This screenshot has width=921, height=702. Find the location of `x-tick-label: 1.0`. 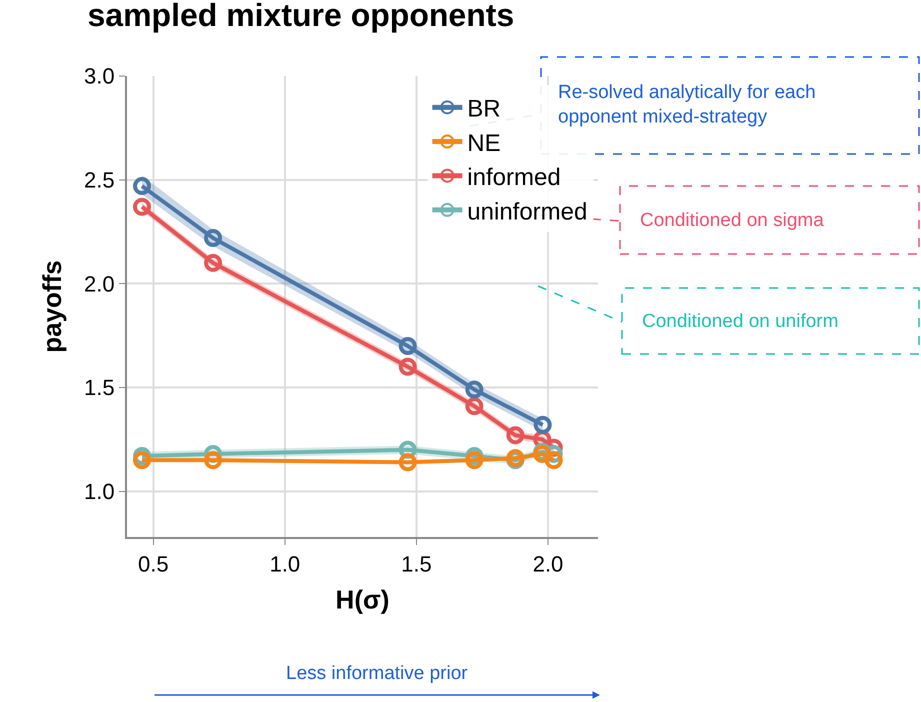

x-tick-label: 1.0 is located at coordinates (285, 563).